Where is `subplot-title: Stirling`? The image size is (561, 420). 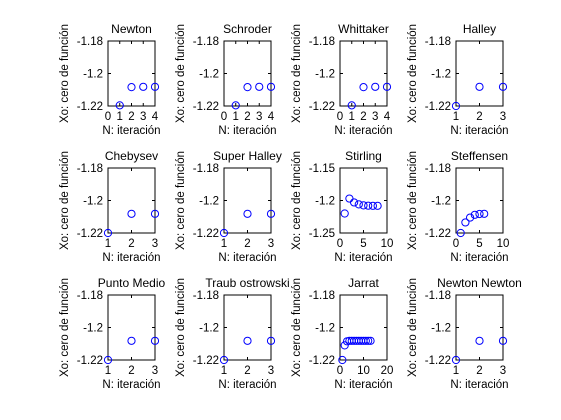
subplot-title: Stirling is located at coordinates (363, 156).